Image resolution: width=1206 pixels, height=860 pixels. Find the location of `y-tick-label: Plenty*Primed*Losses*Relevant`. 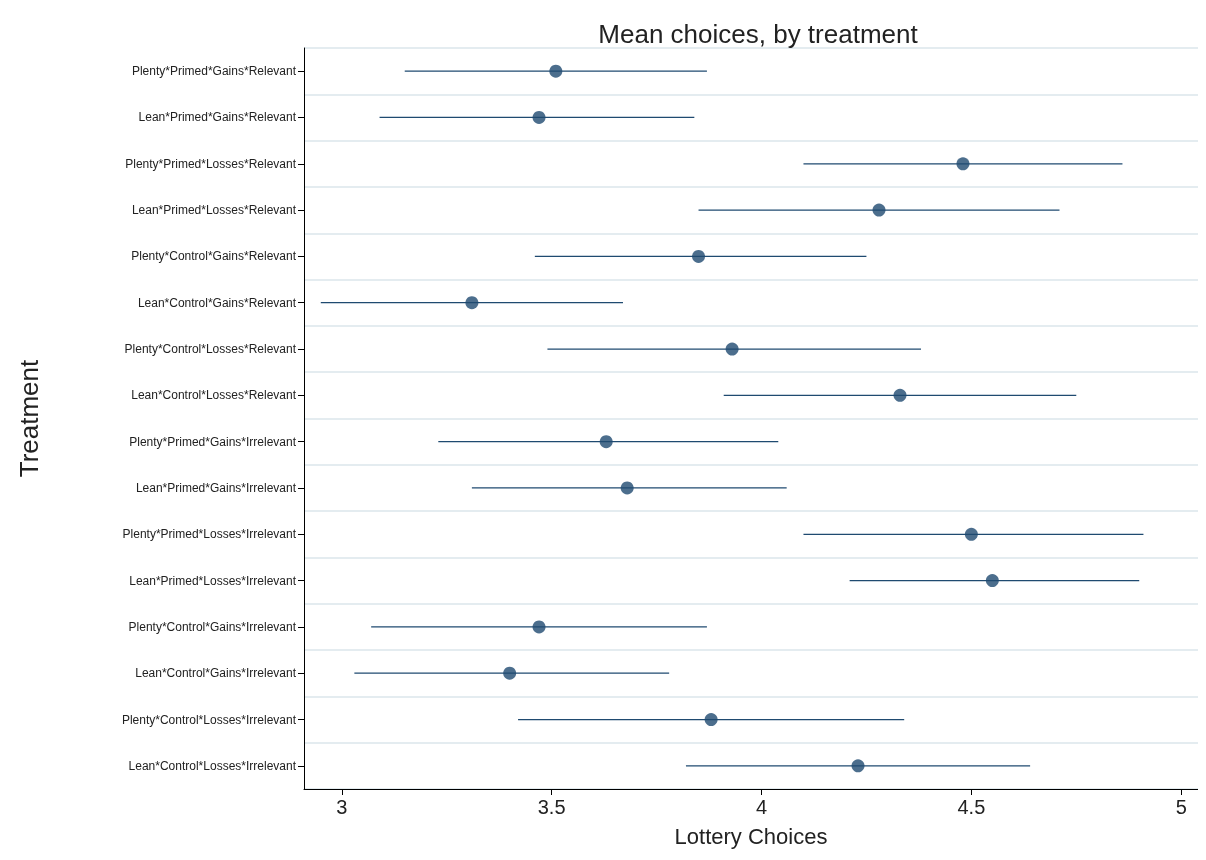

y-tick-label: Plenty*Primed*Losses*Relevant is located at coordinates (211, 163).